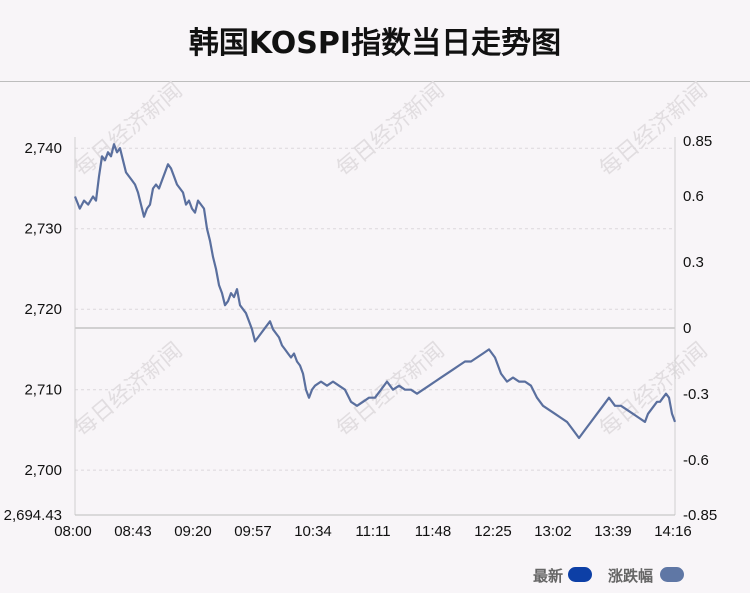  Describe the element at coordinates (696, 394) in the screenshot. I see `right-tick-label: -0.3` at that location.